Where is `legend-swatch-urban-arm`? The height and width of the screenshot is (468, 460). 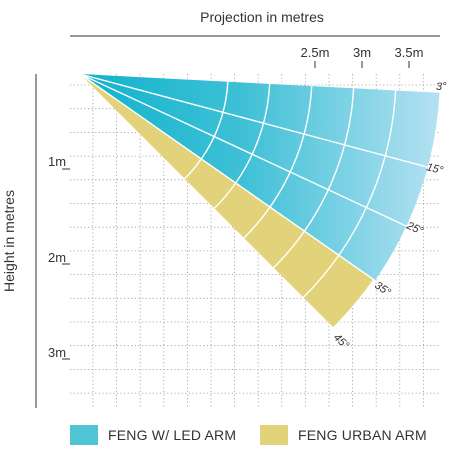 legend-swatch-urban-arm is located at coordinates (274, 435).